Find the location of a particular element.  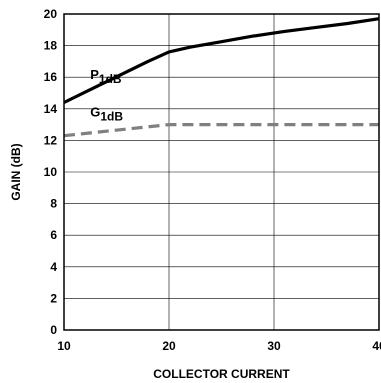

y-tick-label: 2 is located at coordinates (53, 298).